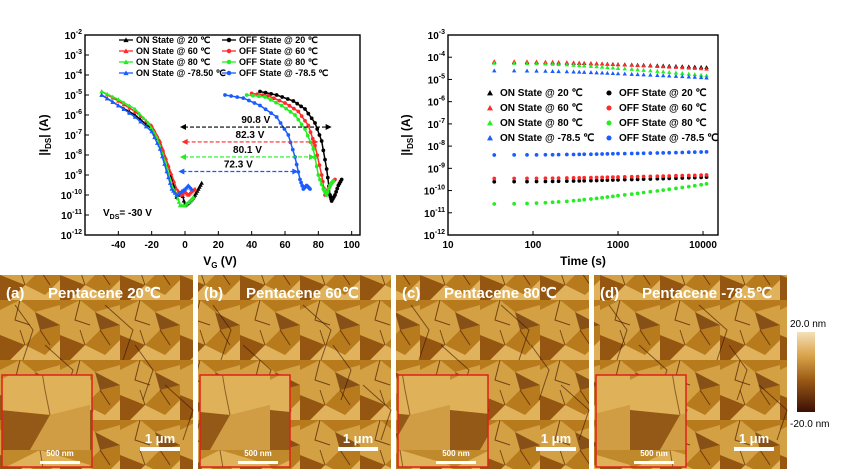 Image resolution: width=850 pixels, height=469 pixels. I want to click on y-tick-label: 10⁻¹⁰, so click(71, 195).